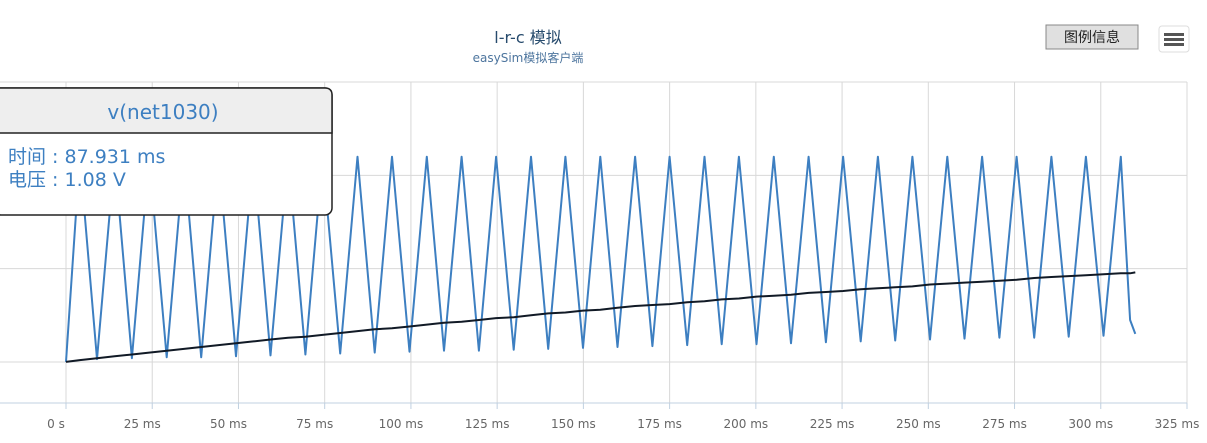 This screenshot has height=443, width=1207. Describe the element at coordinates (487, 424) in the screenshot. I see `x-tick-label: 125 ms` at that location.